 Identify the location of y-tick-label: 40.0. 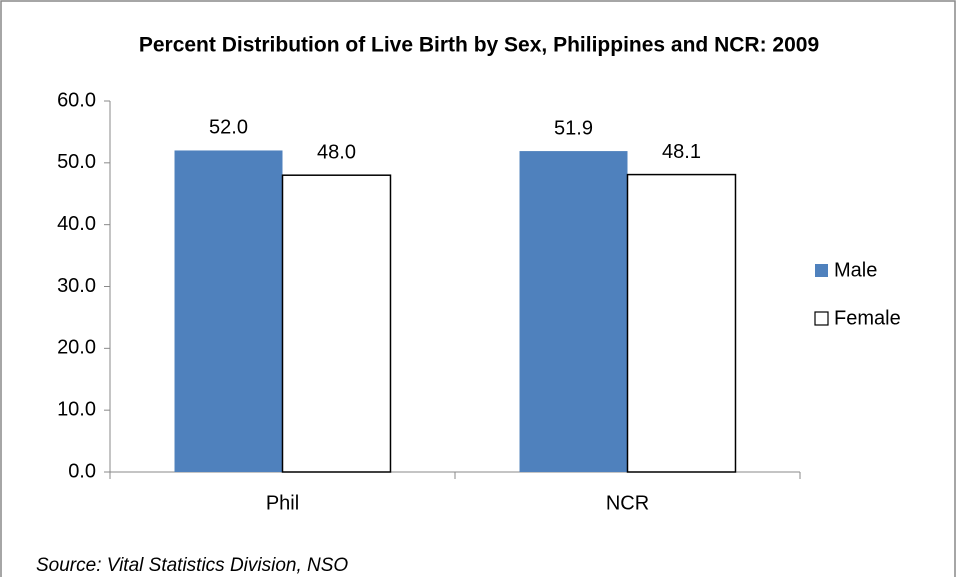
(76, 224).